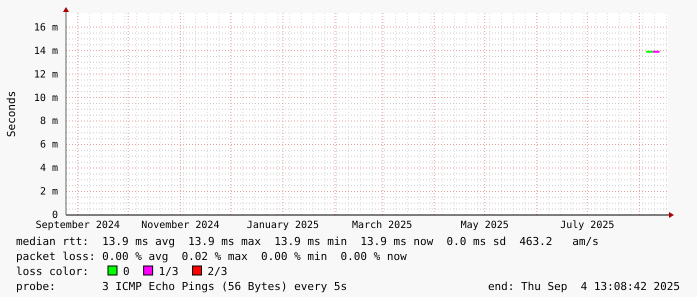  I want to click on legend-label: 2/3, so click(218, 271).